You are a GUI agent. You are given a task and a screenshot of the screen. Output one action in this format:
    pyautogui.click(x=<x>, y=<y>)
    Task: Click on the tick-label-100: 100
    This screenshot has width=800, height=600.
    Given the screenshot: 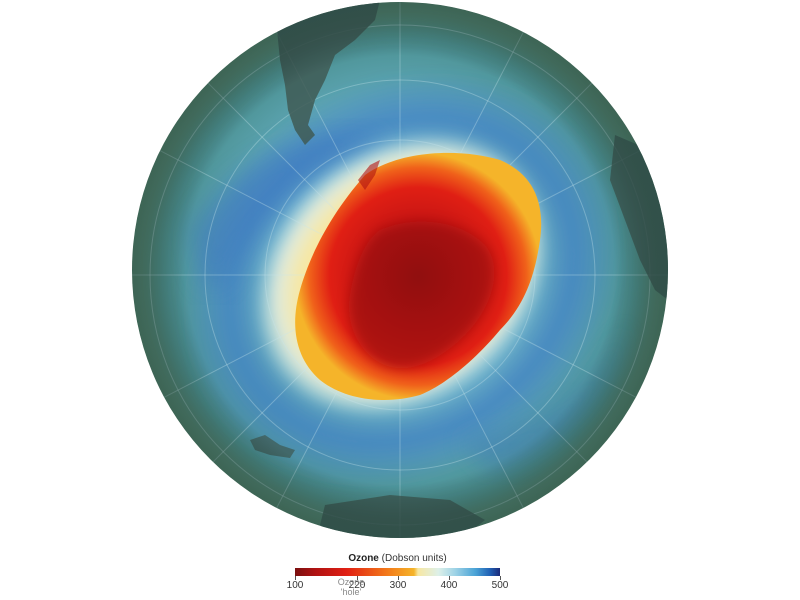 What is the action you would take?
    pyautogui.click(x=295, y=585)
    